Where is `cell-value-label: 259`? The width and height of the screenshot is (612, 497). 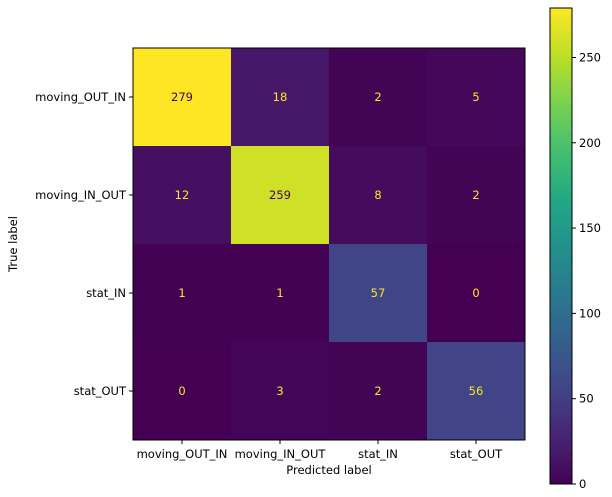 cell-value-label: 259 is located at coordinates (280, 195).